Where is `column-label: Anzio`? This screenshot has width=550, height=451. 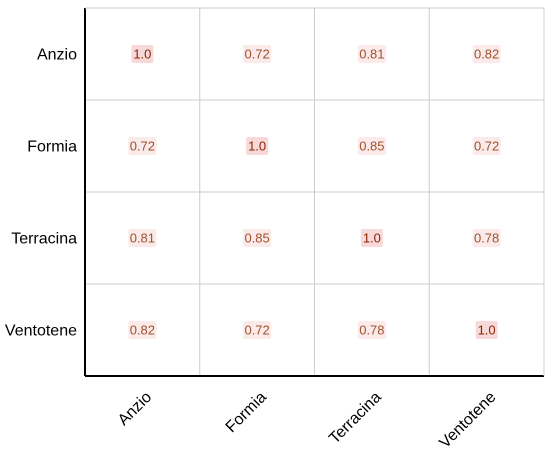 column-label: Anzio is located at coordinates (135, 409).